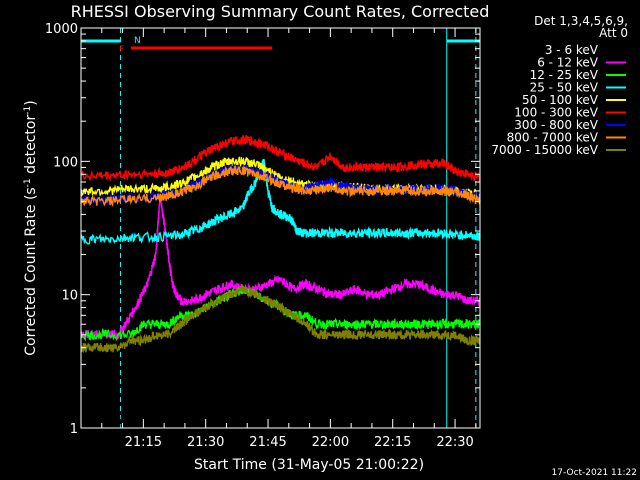 The image size is (640, 480). I want to click on x-tick-label: 22:00, so click(330, 442).